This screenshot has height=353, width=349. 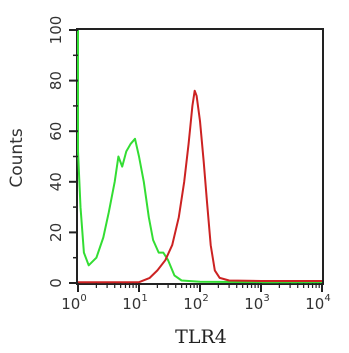 I want to click on y-tick-label: 40, so click(x=56, y=181).